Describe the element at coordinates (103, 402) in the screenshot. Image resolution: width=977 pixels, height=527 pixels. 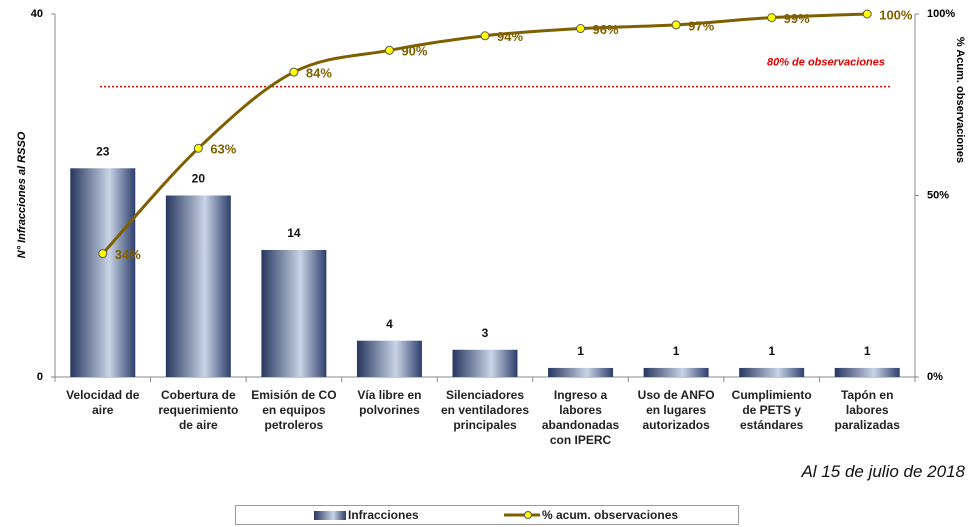
I see `x-tick-label: Velocidad de aire` at that location.